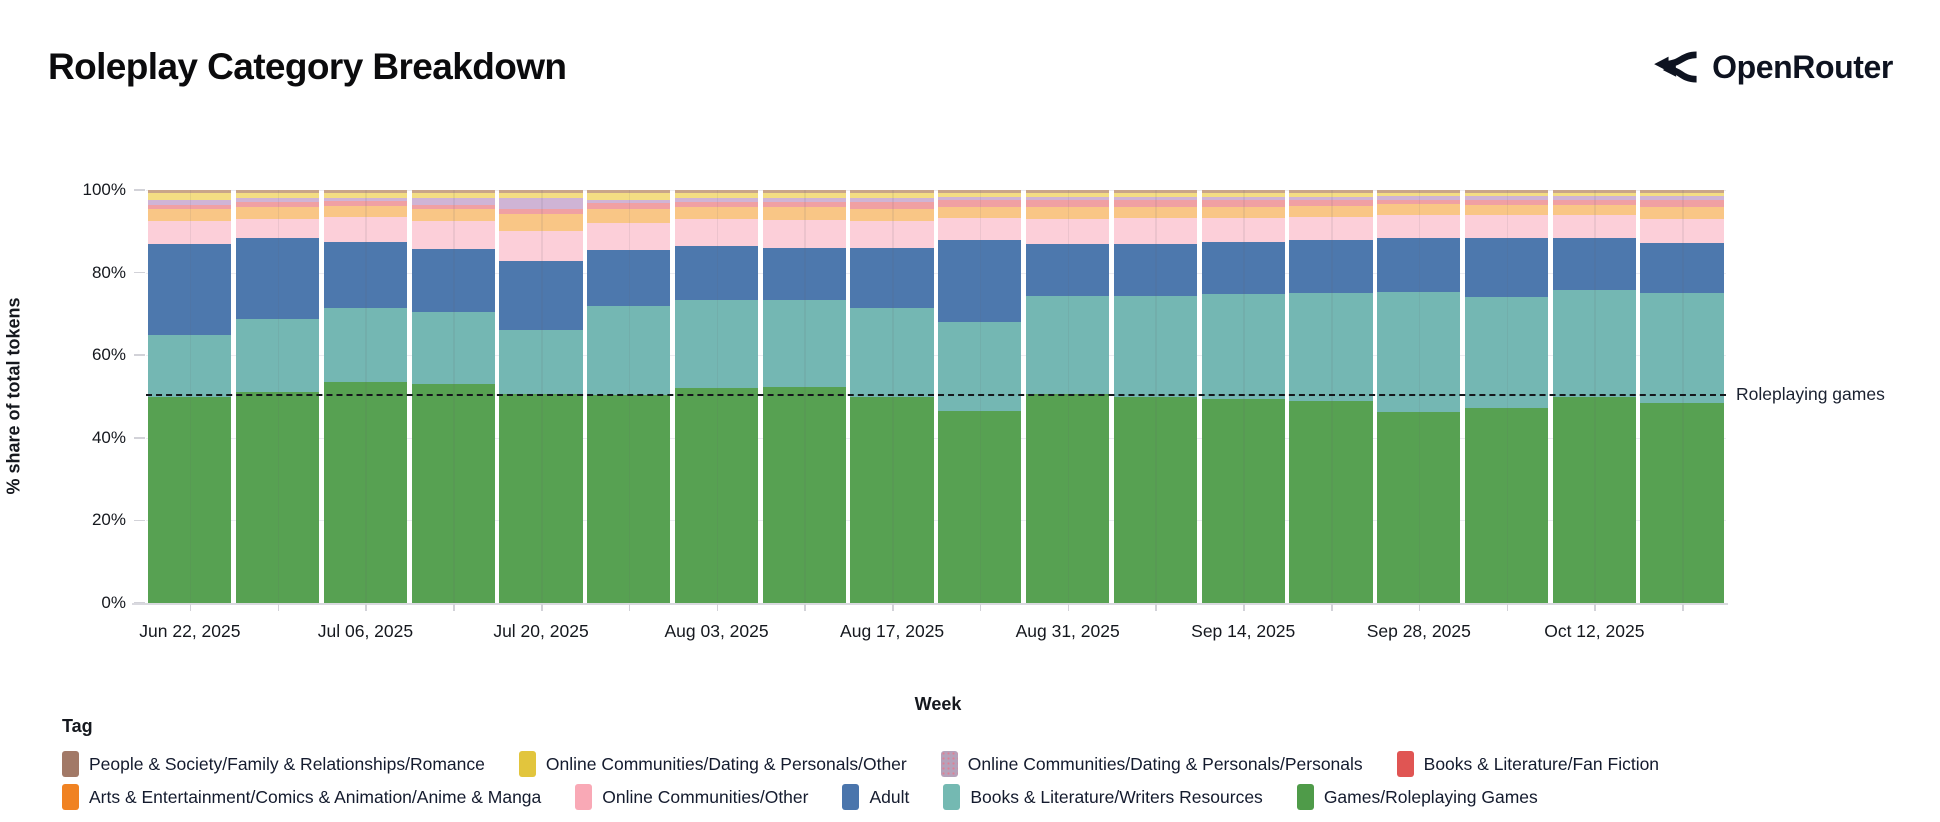  I want to click on stacked-bar-jul-20-2025, so click(541, 396).